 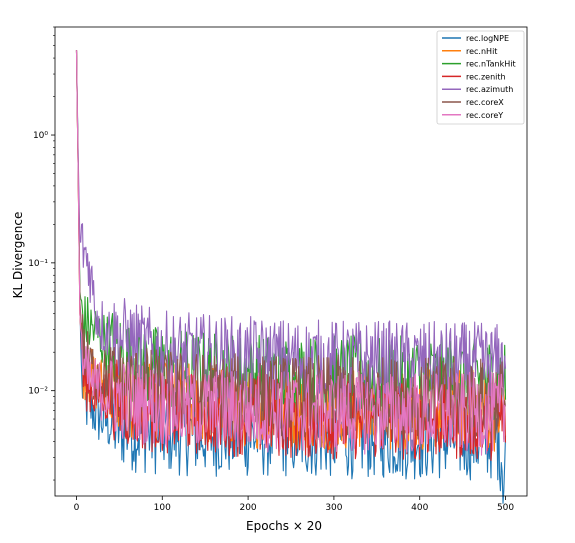 I want to click on x-tick-label: 200, so click(x=247, y=508).